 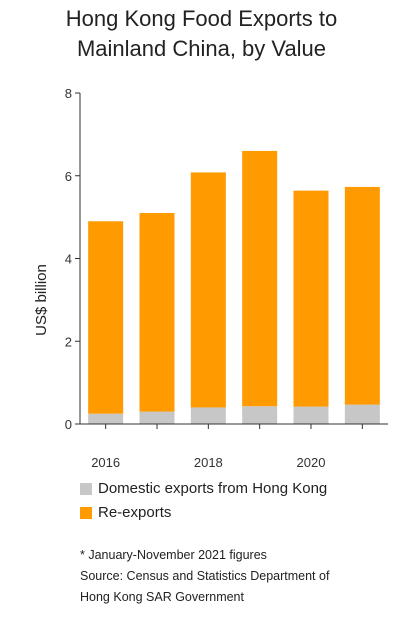 I want to click on bar-reexports-2020, so click(x=311, y=298).